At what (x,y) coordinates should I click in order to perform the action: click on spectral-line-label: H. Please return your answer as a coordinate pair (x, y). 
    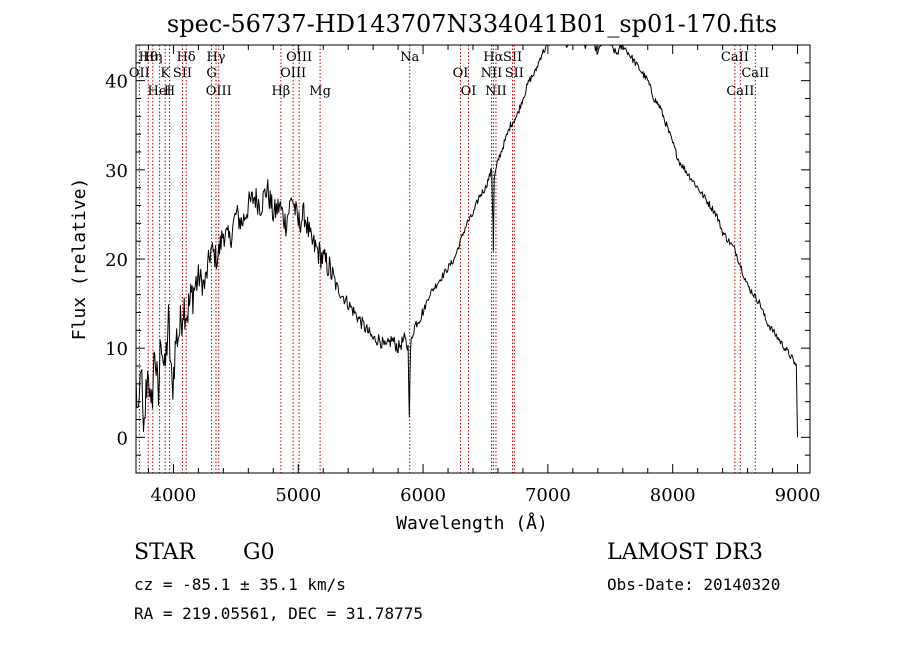
    Looking at the image, I should click on (169, 91).